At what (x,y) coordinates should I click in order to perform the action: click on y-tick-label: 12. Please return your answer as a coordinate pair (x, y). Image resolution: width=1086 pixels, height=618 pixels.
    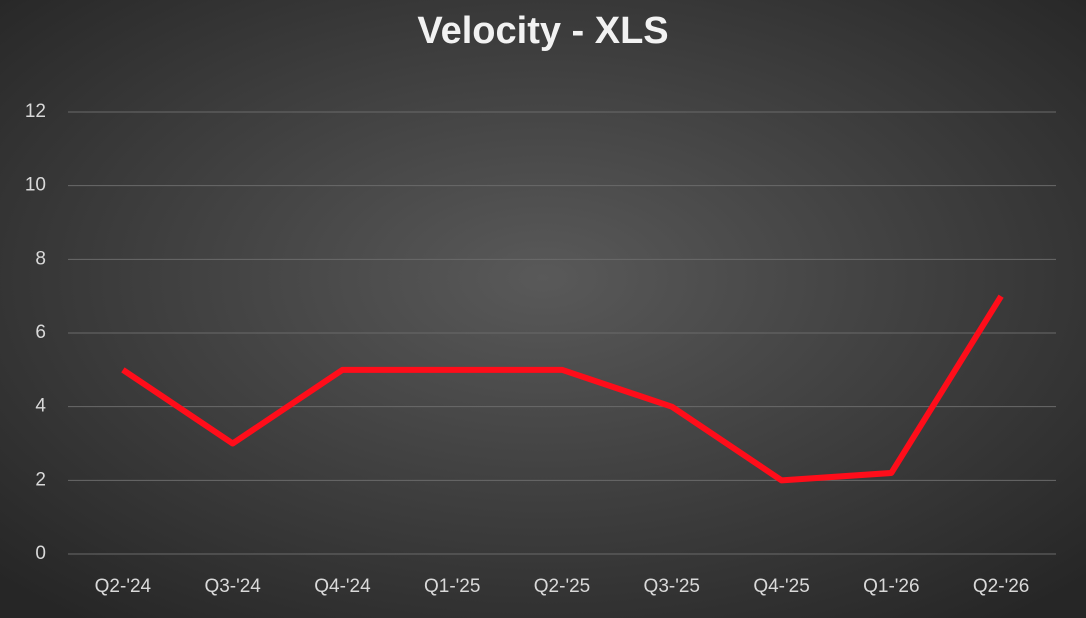
    Looking at the image, I should click on (35, 111).